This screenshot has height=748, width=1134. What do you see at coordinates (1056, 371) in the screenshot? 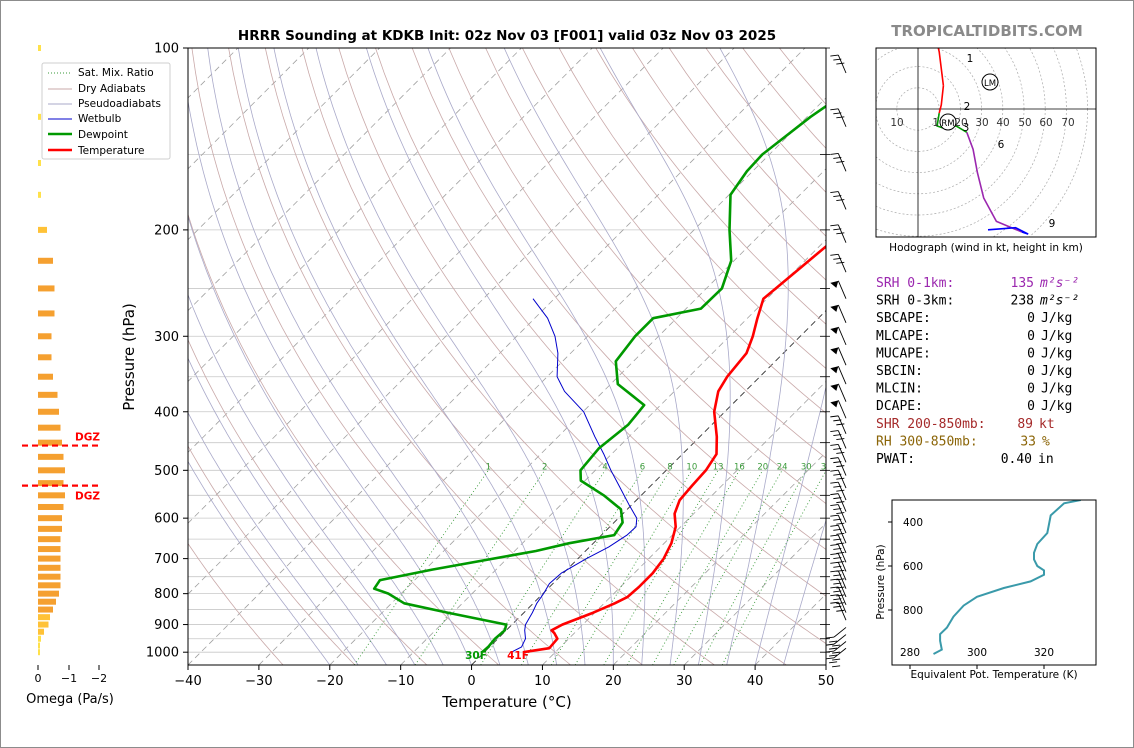
I see `stat-unit: J/kg` at bounding box center [1056, 371].